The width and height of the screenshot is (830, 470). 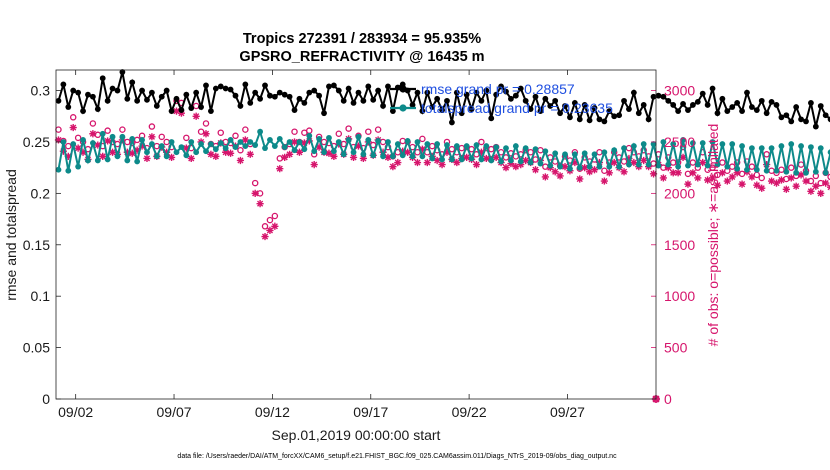 What do you see at coordinates (679, 245) in the screenshot?
I see `y-right-tick-label: 1500` at bounding box center [679, 245].